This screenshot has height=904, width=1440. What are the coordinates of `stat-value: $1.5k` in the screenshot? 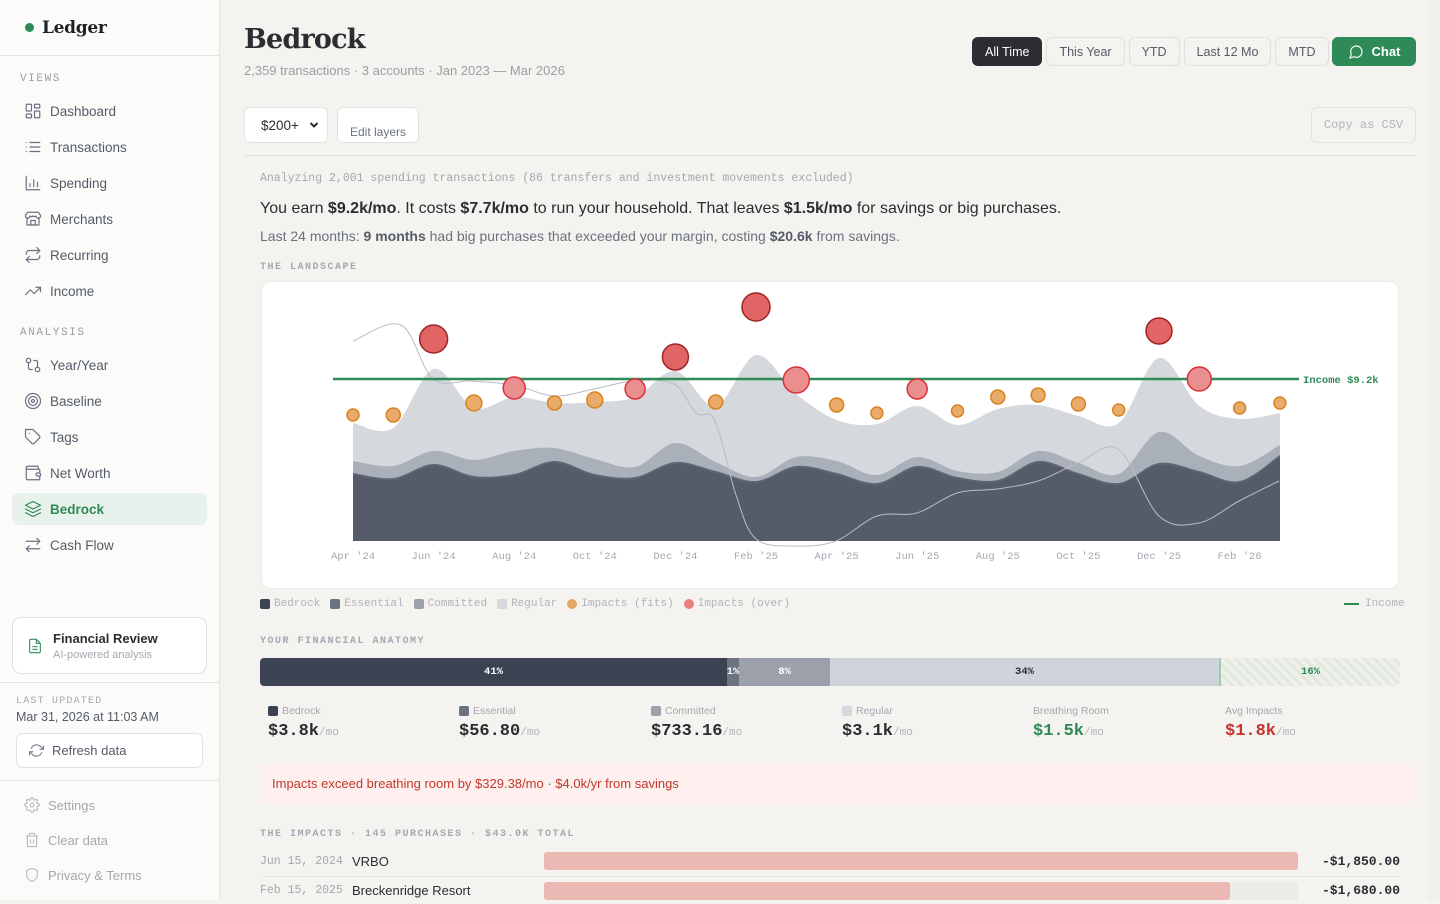 It's located at (1059, 731).